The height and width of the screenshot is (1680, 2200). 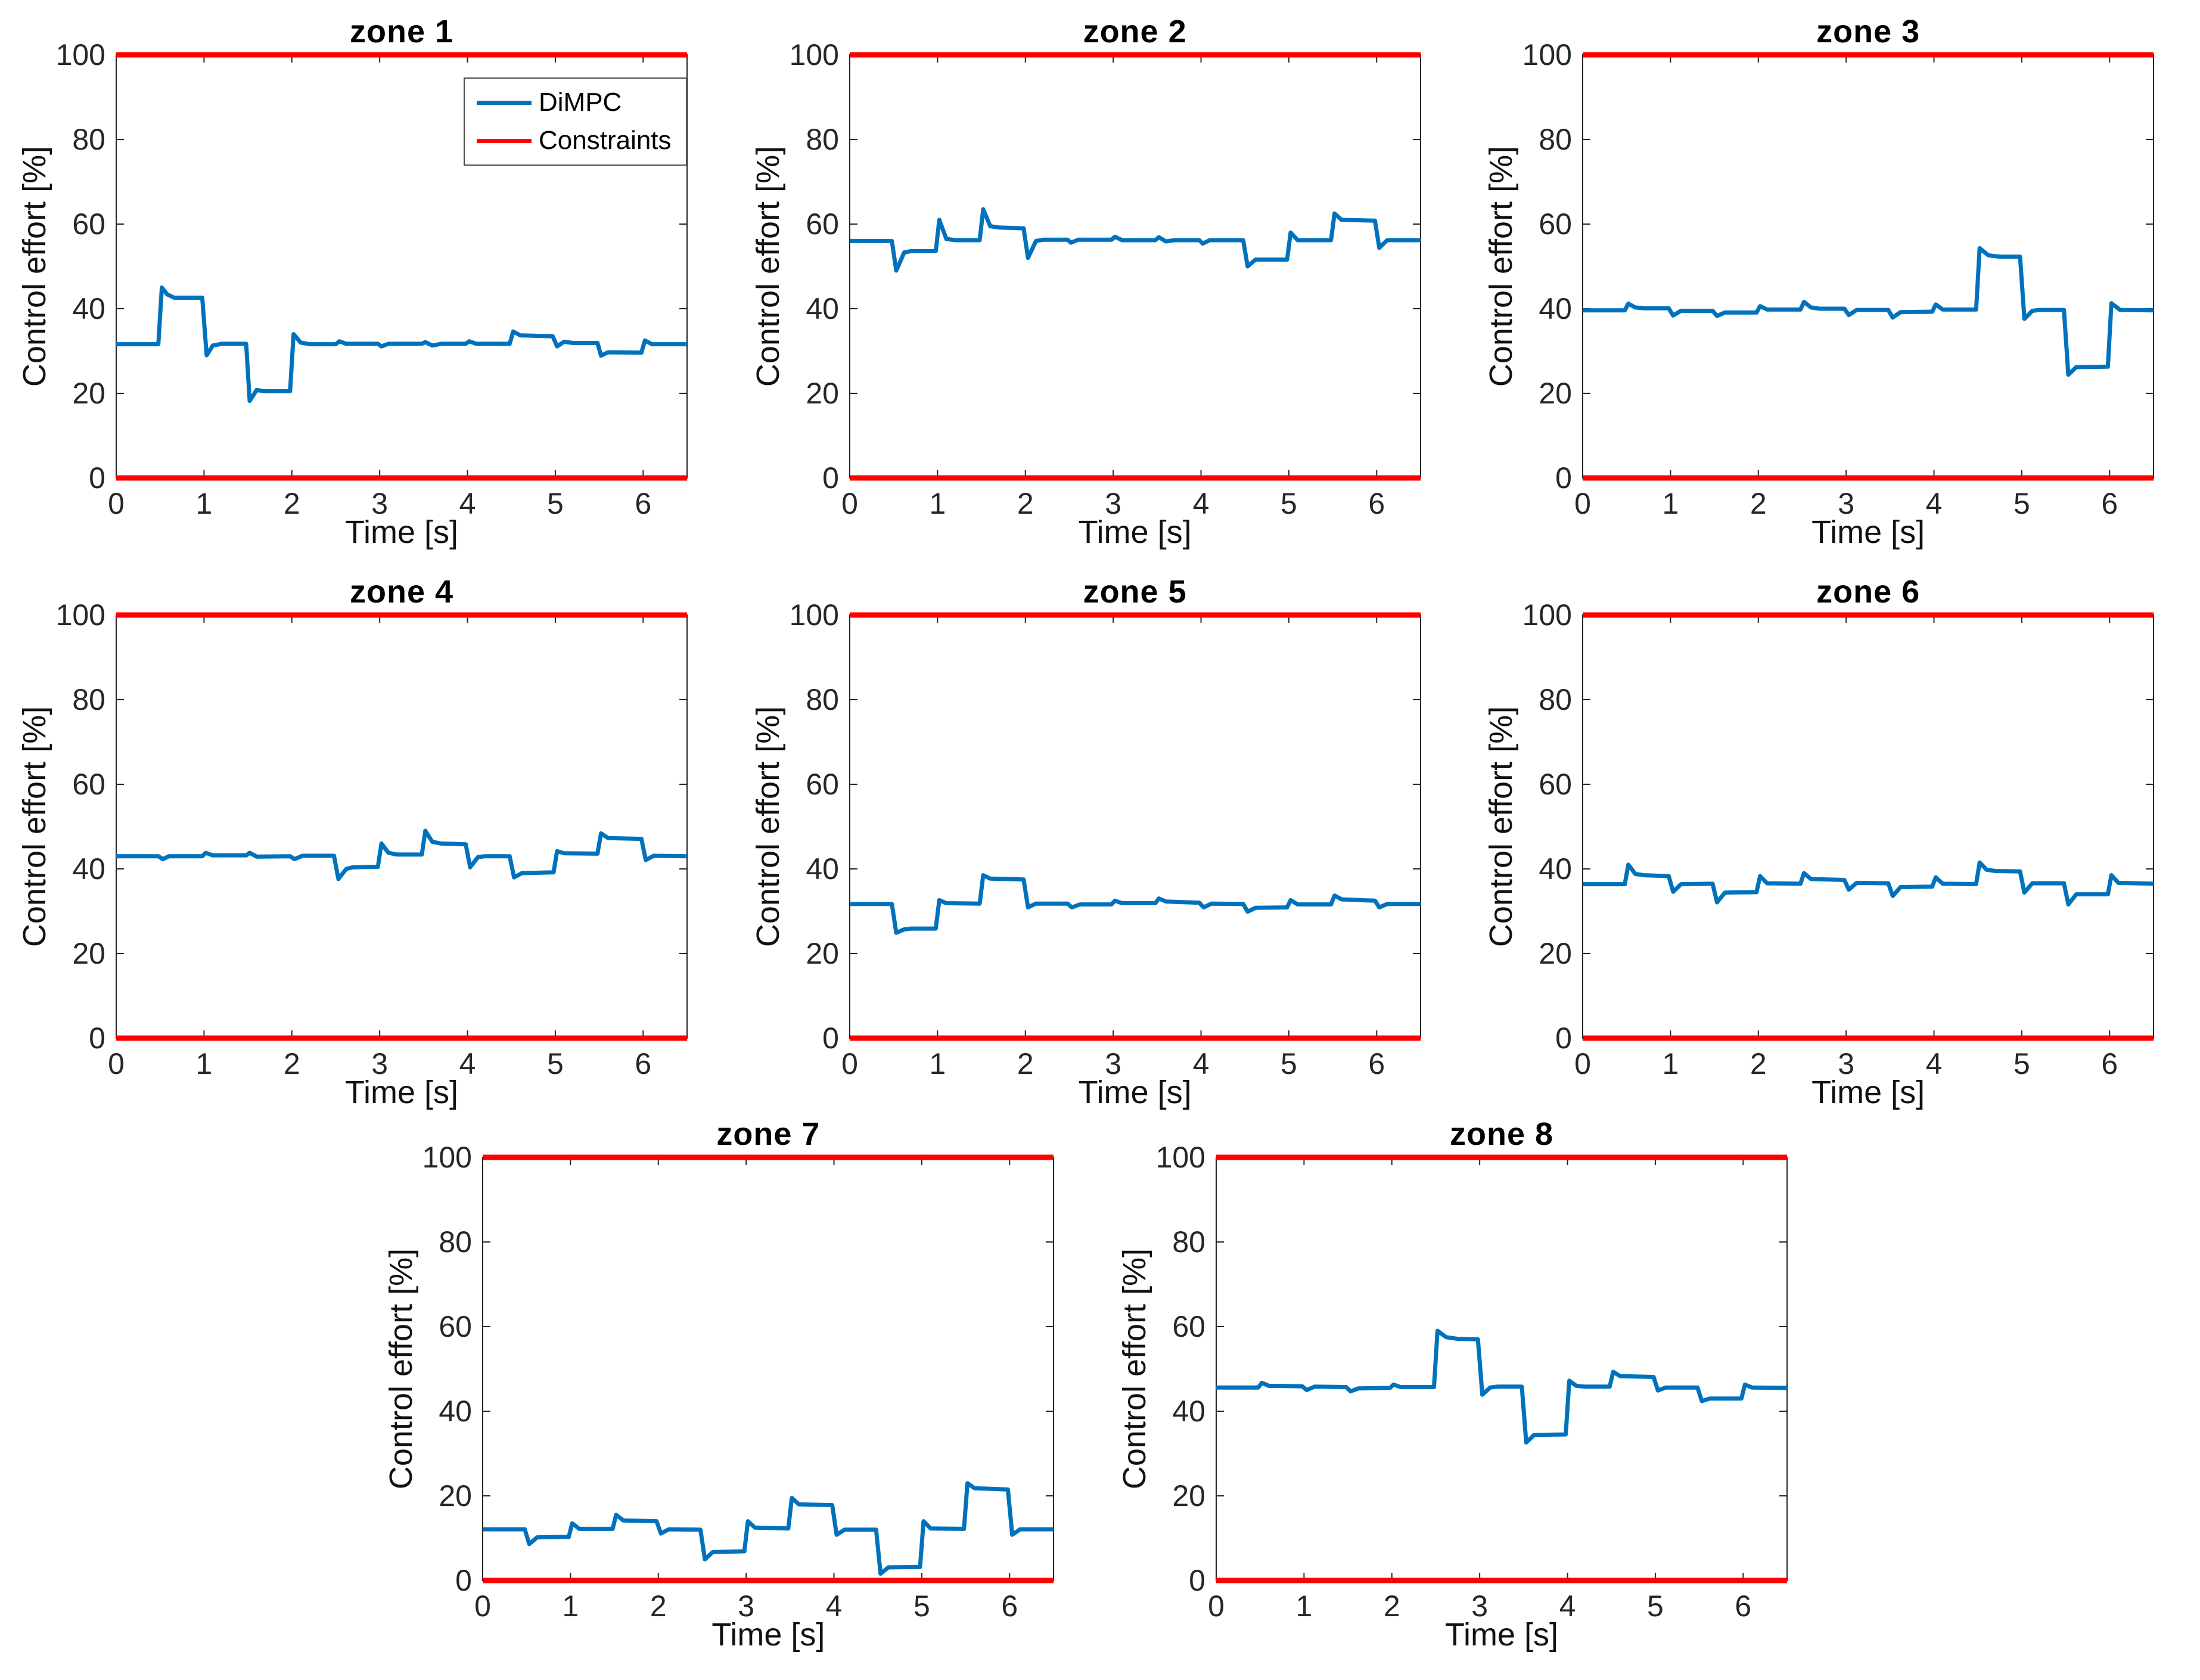 What do you see at coordinates (576, 122) in the screenshot?
I see `legend: DiMPC Constraints` at bounding box center [576, 122].